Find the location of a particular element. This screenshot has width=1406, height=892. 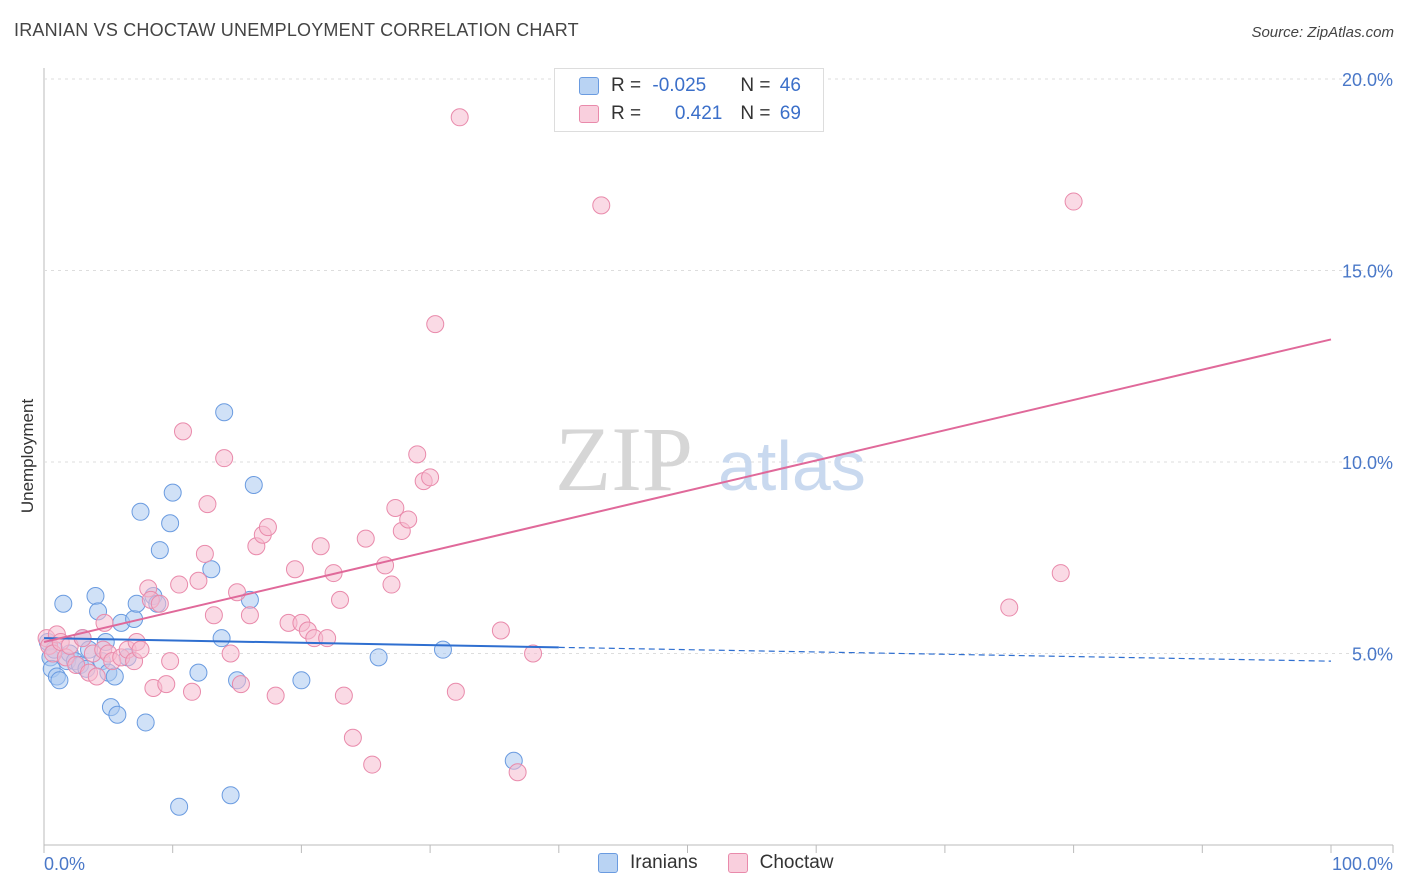

correlation-legend: R = -0.025 N = 46 R = 0.421 N = 69 is located at coordinates (689, 100).